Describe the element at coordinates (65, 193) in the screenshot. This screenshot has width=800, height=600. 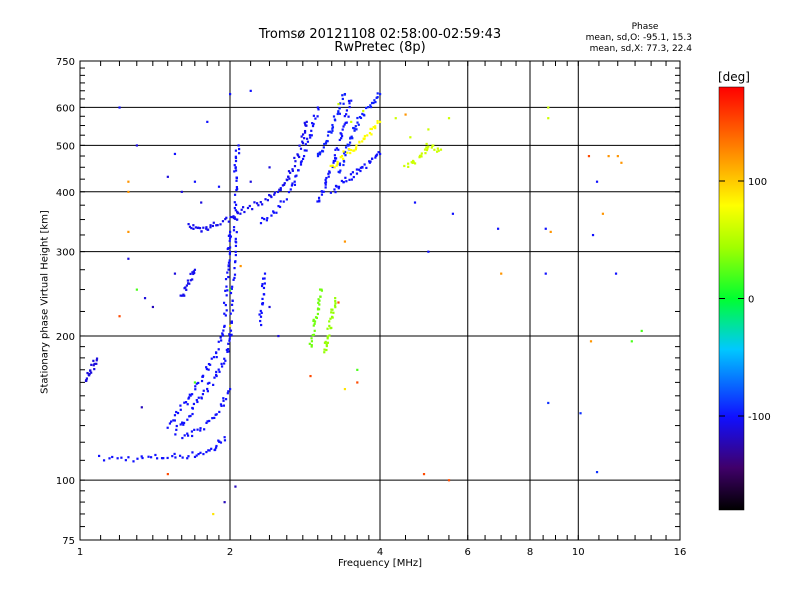
I see `y-tick-label: 400` at that location.